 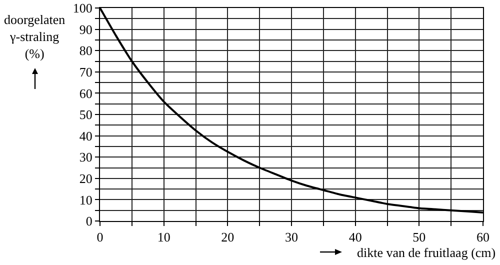 What do you see at coordinates (85, 50) in the screenshot?
I see `y-tick-label: 80` at bounding box center [85, 50].